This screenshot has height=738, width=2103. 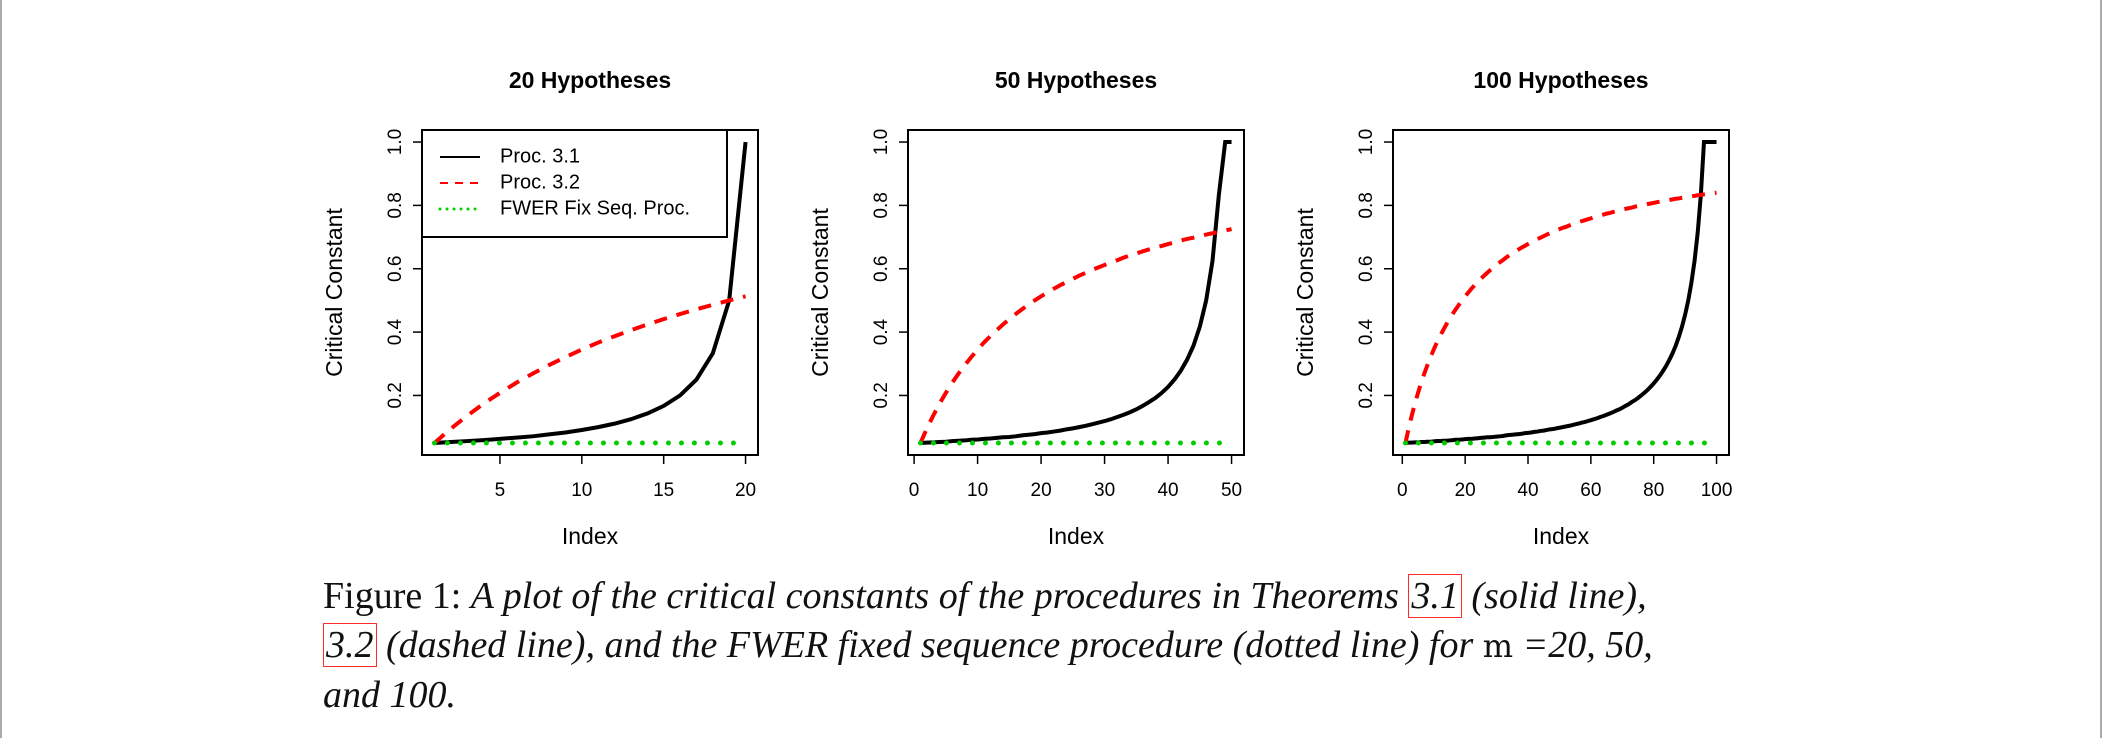 What do you see at coordinates (500, 490) in the screenshot?
I see `x-tick-label: 5` at bounding box center [500, 490].